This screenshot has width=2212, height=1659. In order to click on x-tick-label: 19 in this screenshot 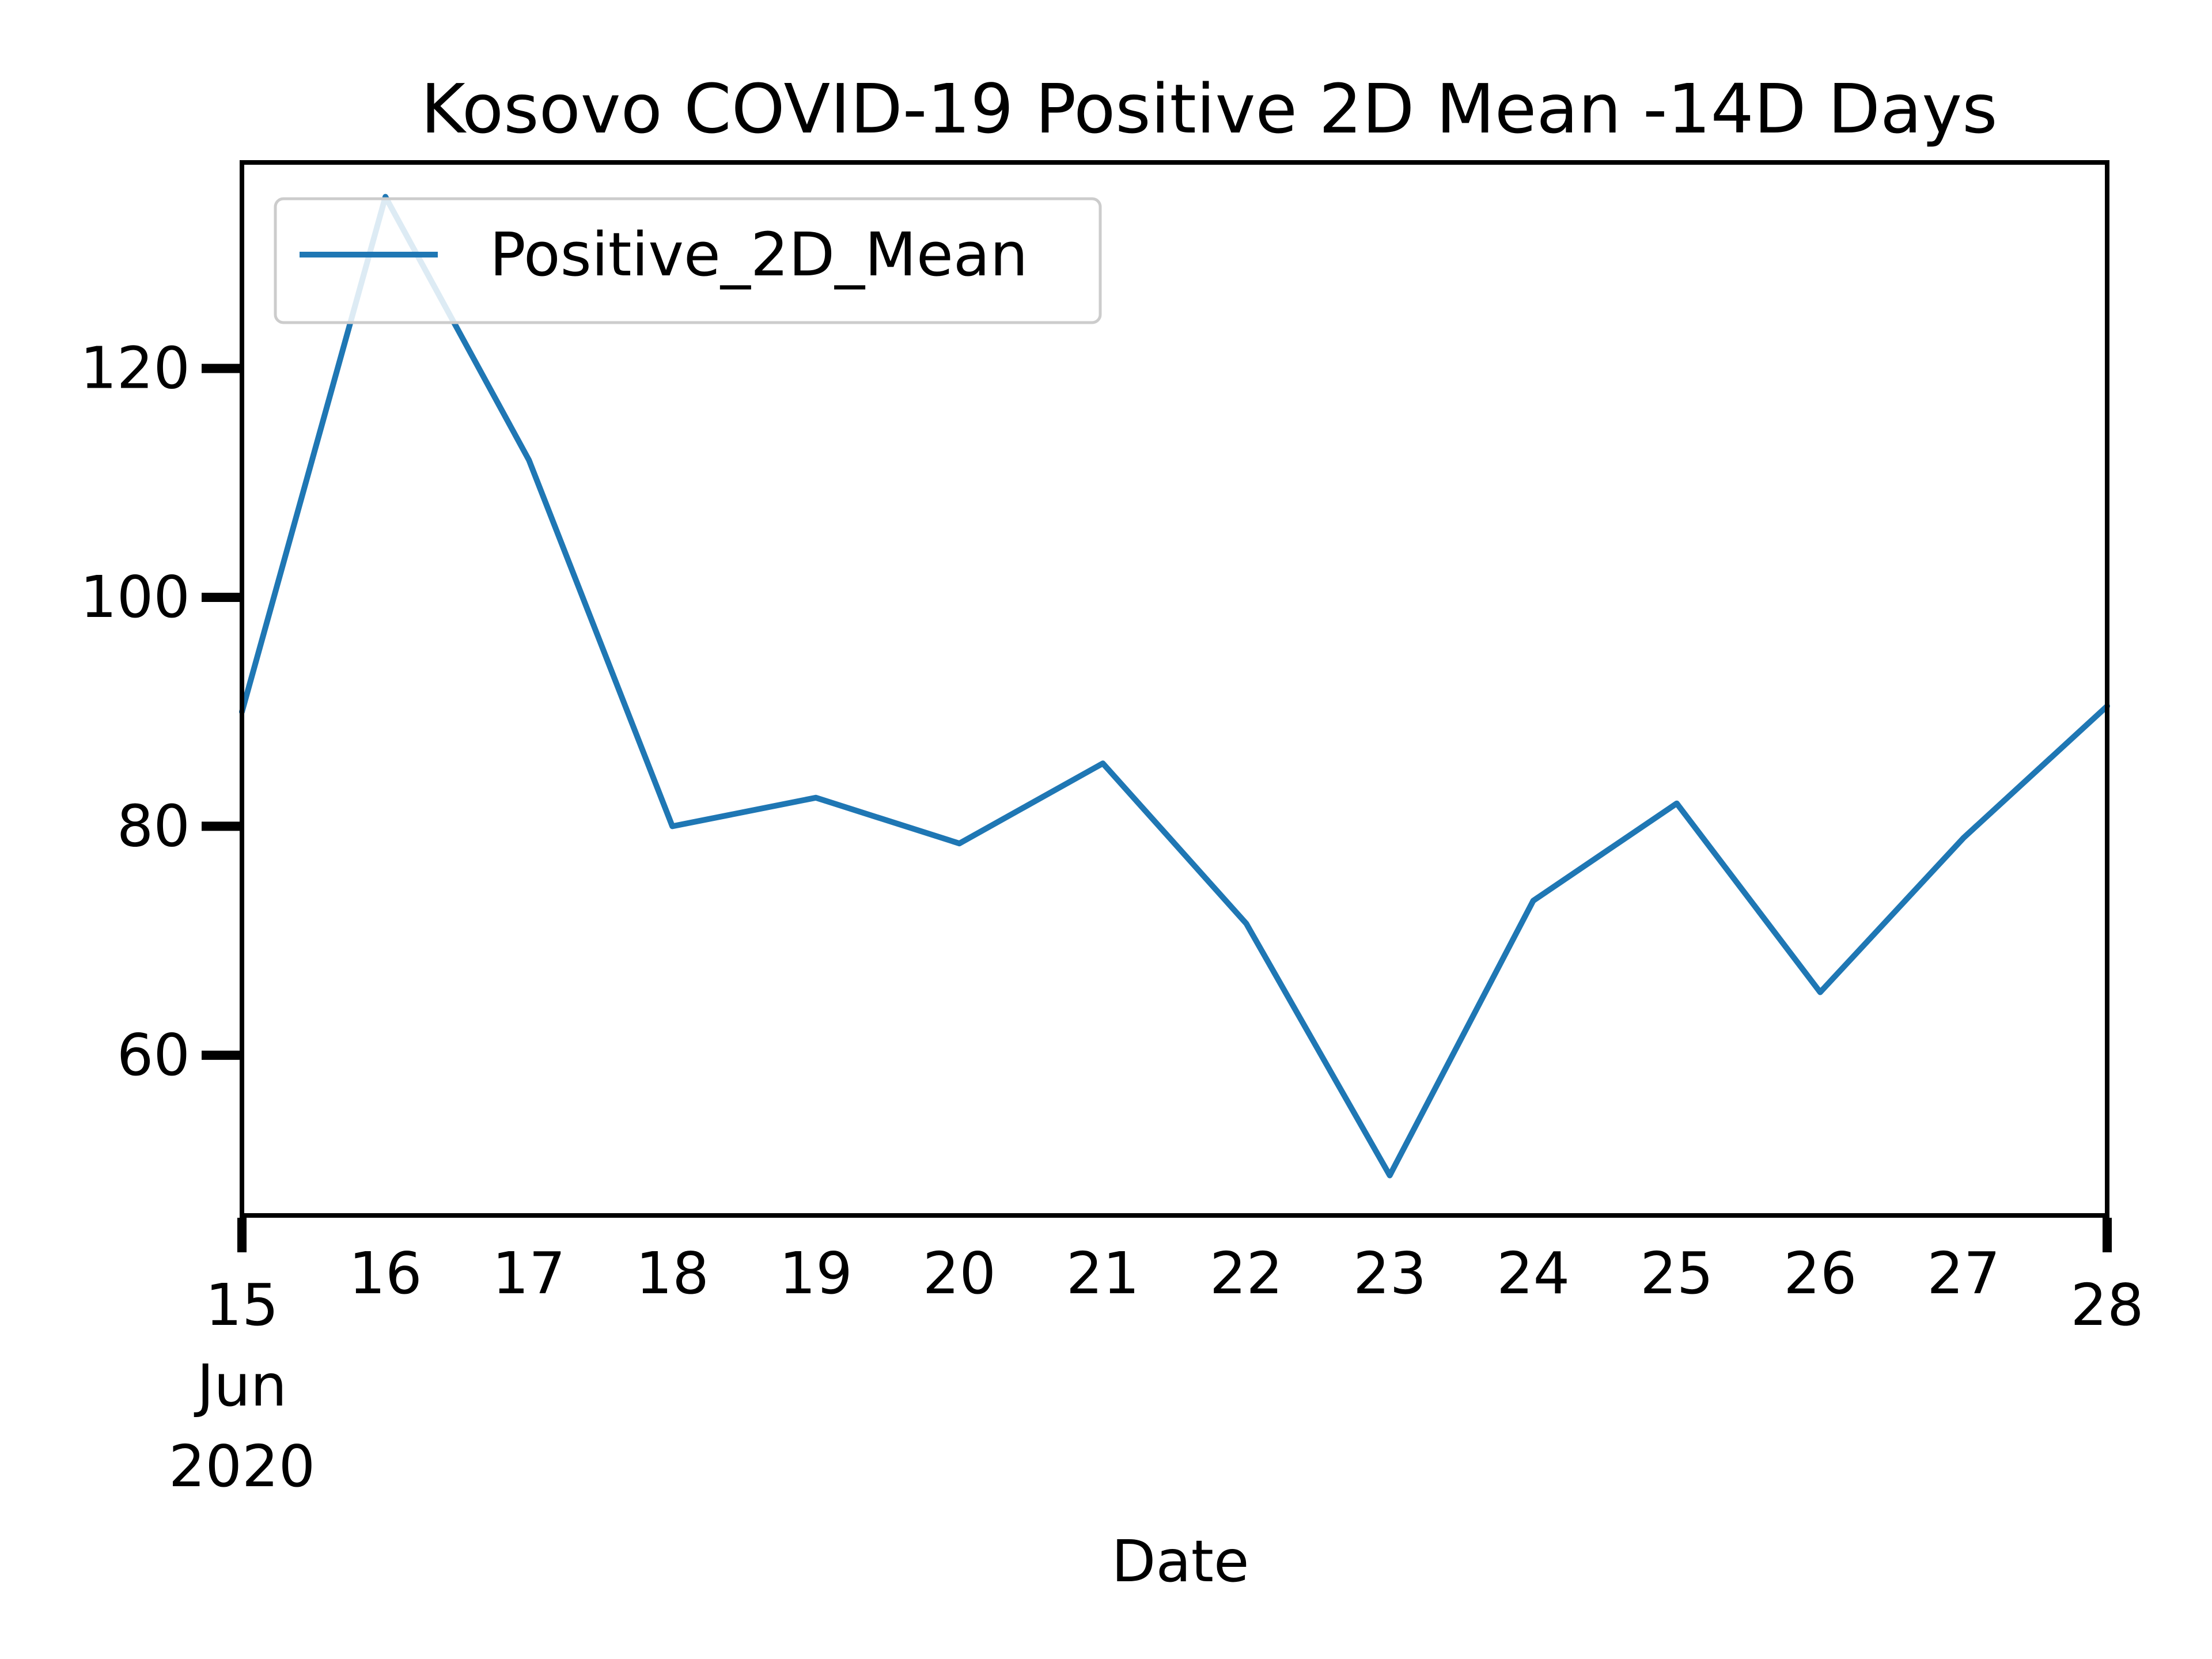, I will do `click(816, 1273)`.